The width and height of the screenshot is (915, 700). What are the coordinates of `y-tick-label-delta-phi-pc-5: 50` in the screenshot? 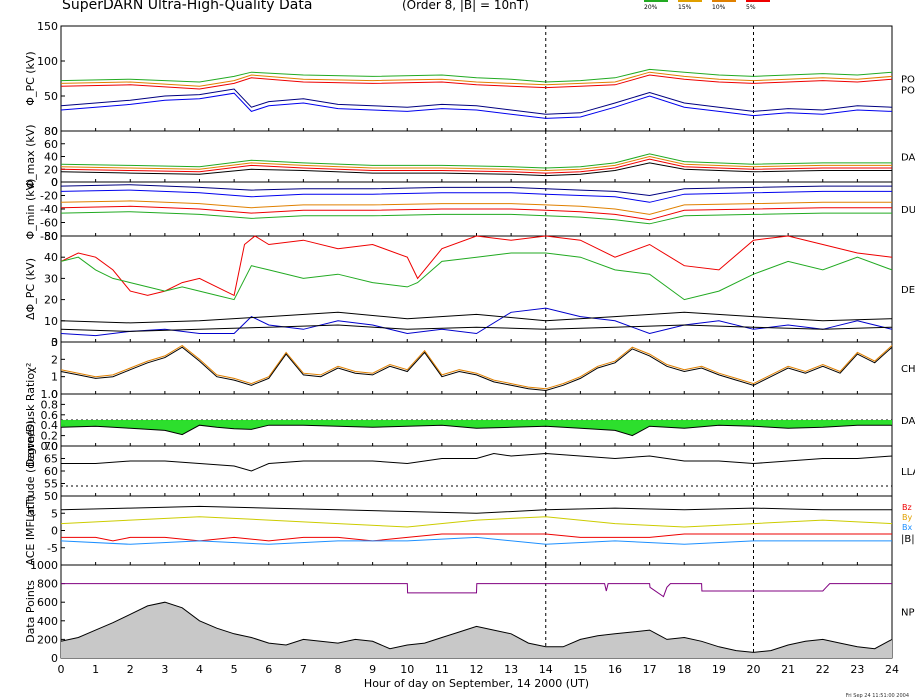 It's located at (51, 236).